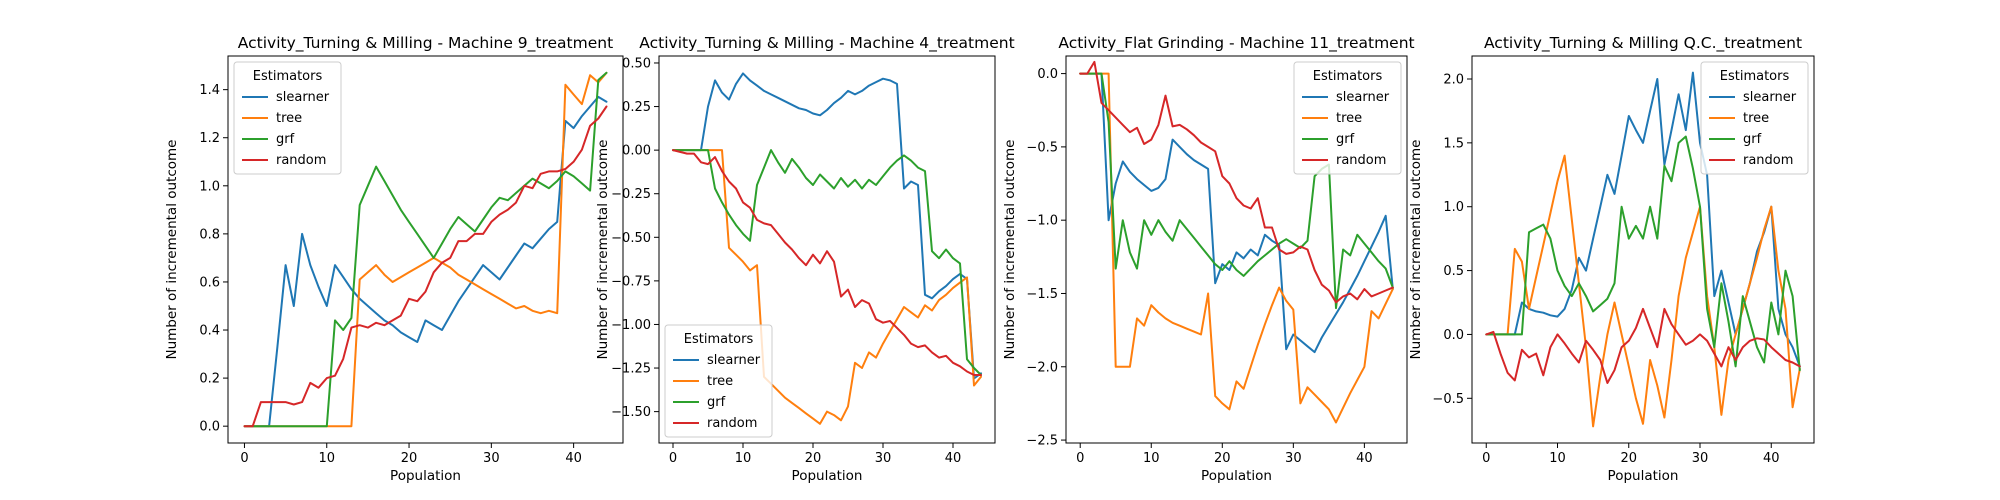 Image resolution: width=2000 pixels, height=500 pixels. I want to click on y-tick-label: −0.50, so click(631, 238).